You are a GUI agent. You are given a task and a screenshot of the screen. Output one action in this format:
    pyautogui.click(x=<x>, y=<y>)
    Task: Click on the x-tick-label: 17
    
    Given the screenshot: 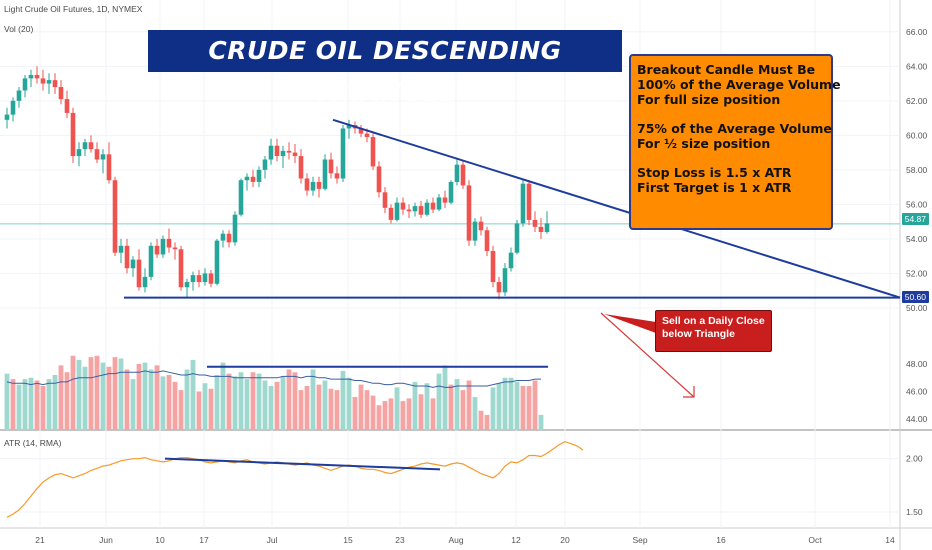 What is the action you would take?
    pyautogui.click(x=204, y=540)
    